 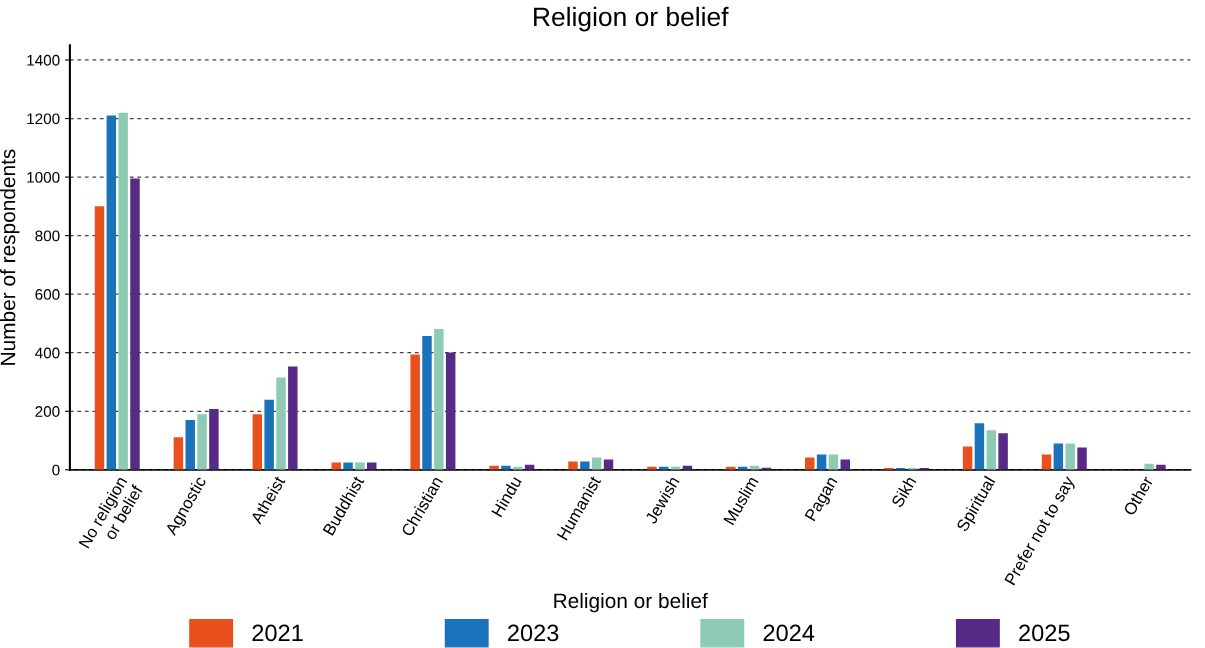 What do you see at coordinates (47, 236) in the screenshot?
I see `y-tick-label: 800` at bounding box center [47, 236].